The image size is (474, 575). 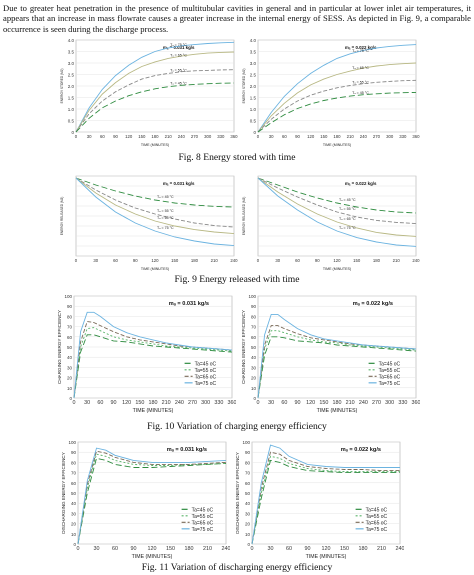 What do you see at coordinates (70, 306) in the screenshot?
I see `y-tick-label: 90` at bounding box center [70, 306].